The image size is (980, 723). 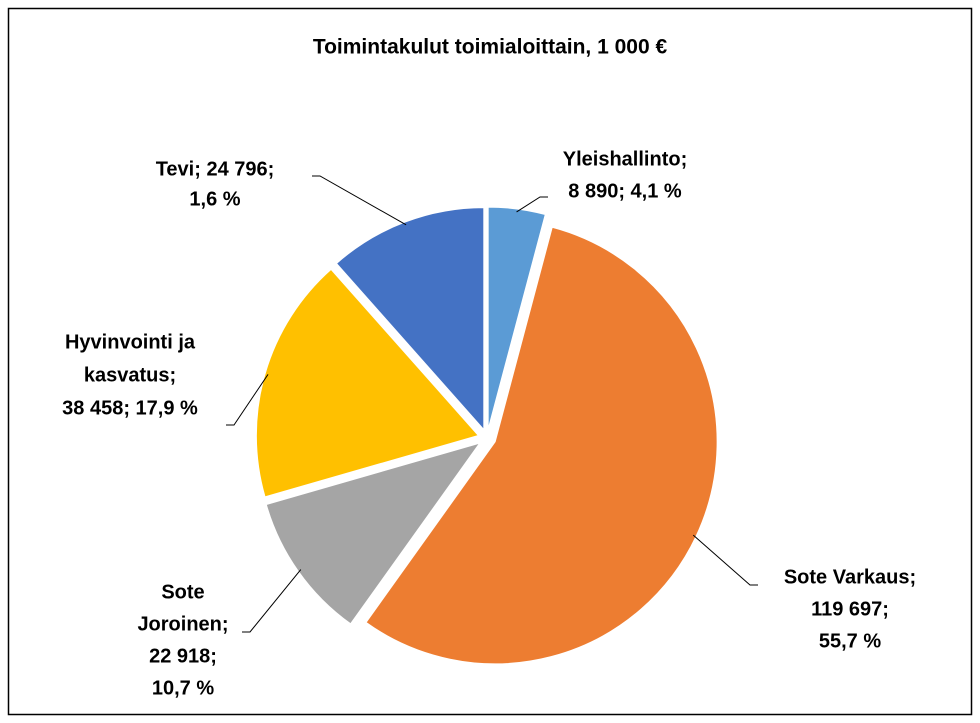 What do you see at coordinates (130, 375) in the screenshot?
I see `data-label: kasvatus;` at bounding box center [130, 375].